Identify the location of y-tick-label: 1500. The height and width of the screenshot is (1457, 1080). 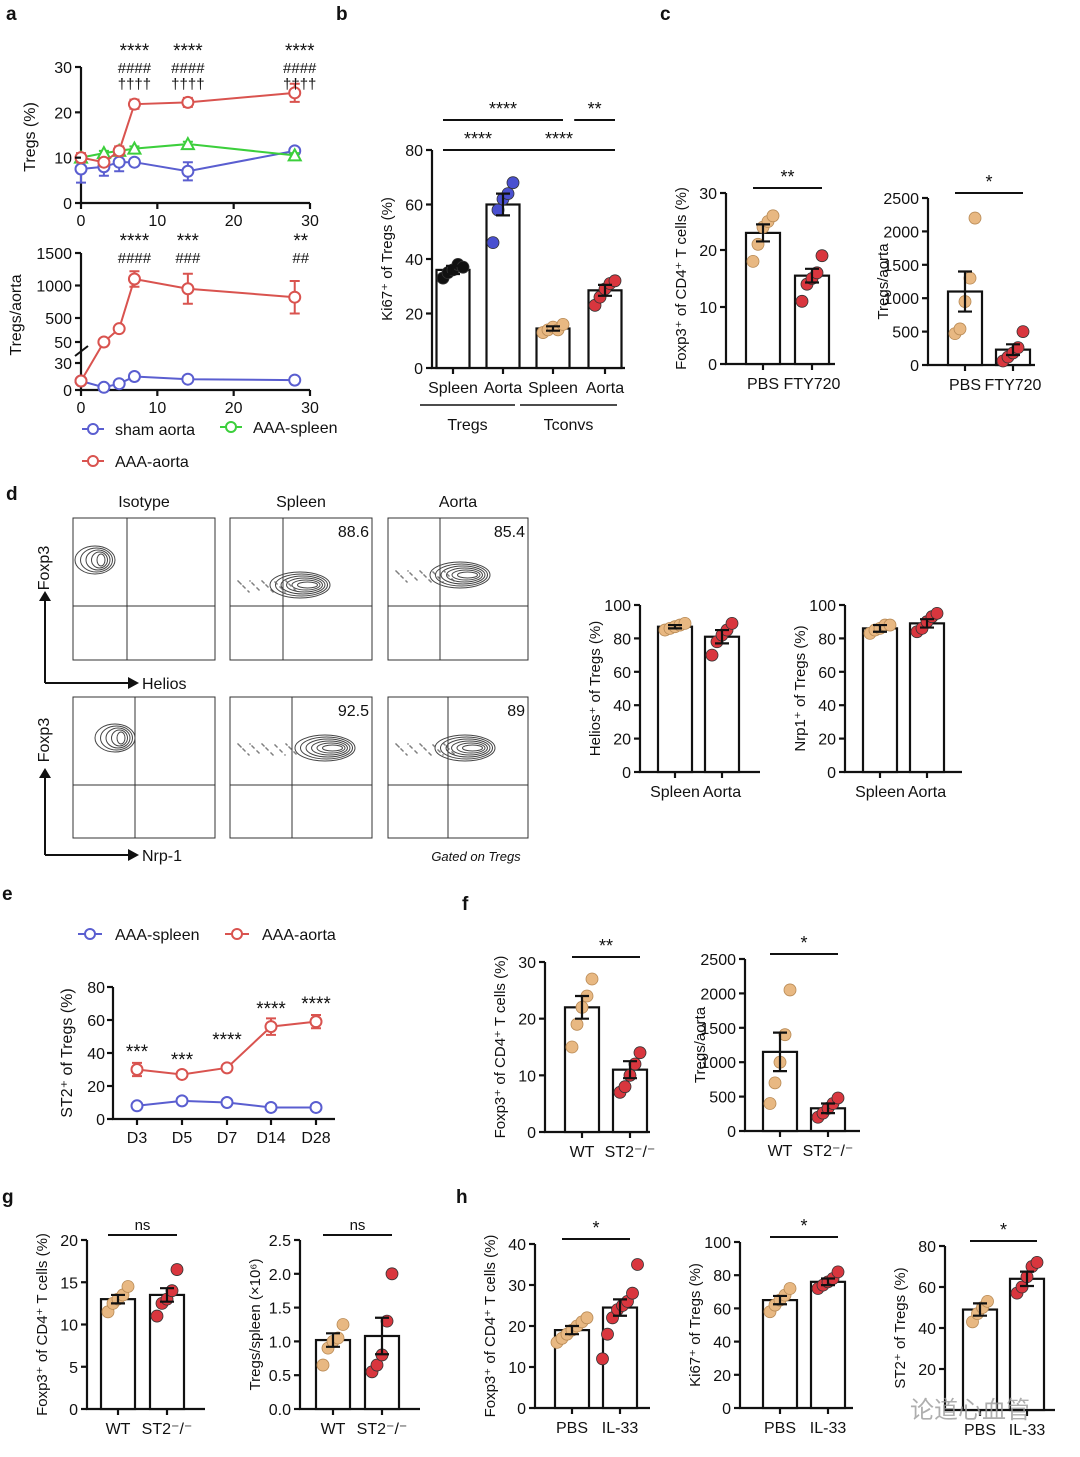
(718, 1029).